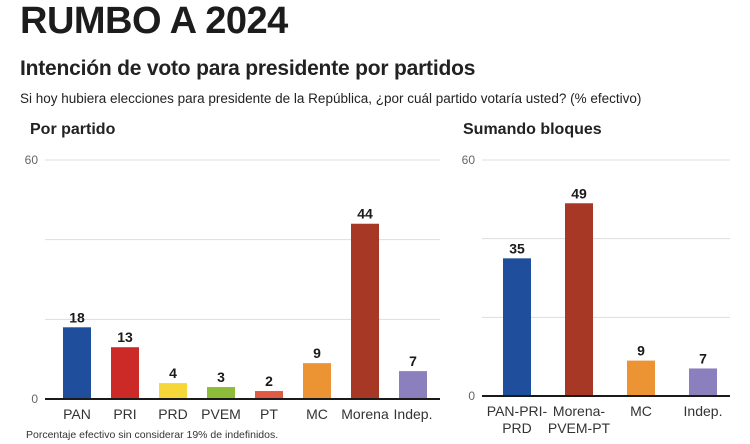 The width and height of the screenshot is (750, 444). Describe the element at coordinates (579, 193) in the screenshot. I see `data-label: 49` at that location.